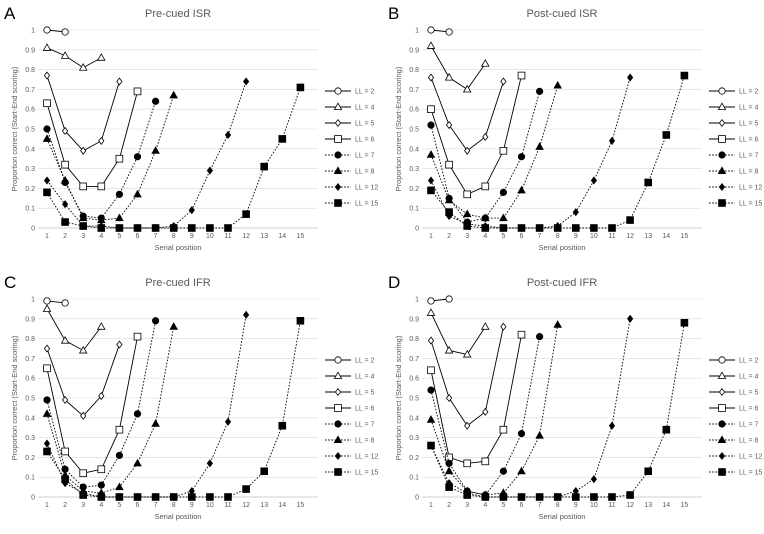 This screenshot has height=534, width=764. What do you see at coordinates (431, 505) in the screenshot?
I see `x-tick-label: 1` at bounding box center [431, 505].